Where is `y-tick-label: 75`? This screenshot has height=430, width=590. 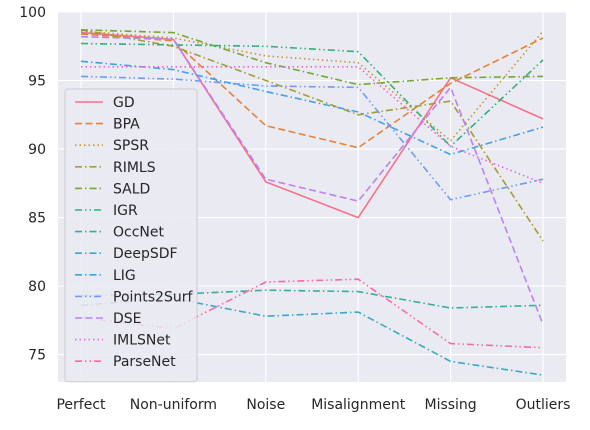
y-tick-label: 75 is located at coordinates (37, 356).